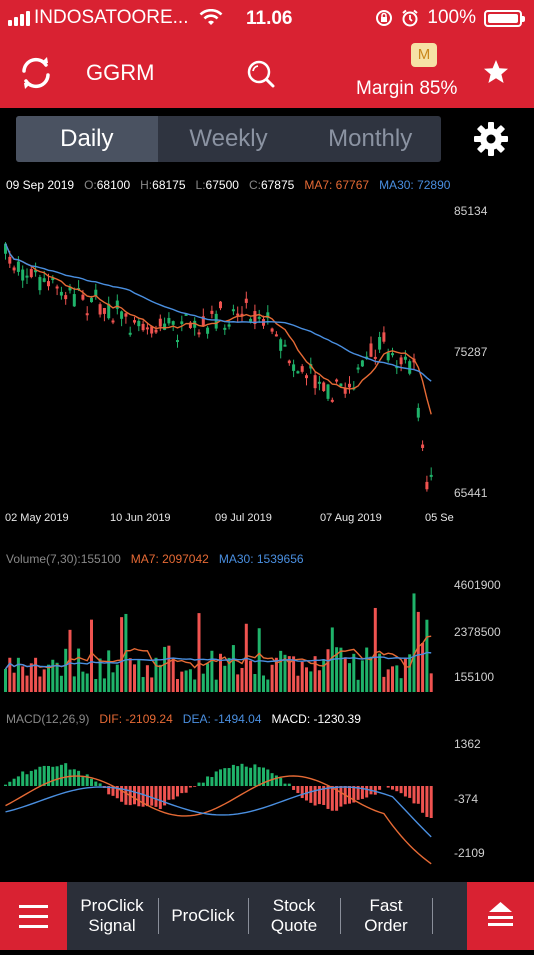 Image resolution: width=534 pixels, height=955 pixels. What do you see at coordinates (87, 139) in the screenshot?
I see `tab-daily: Daily` at bounding box center [87, 139].